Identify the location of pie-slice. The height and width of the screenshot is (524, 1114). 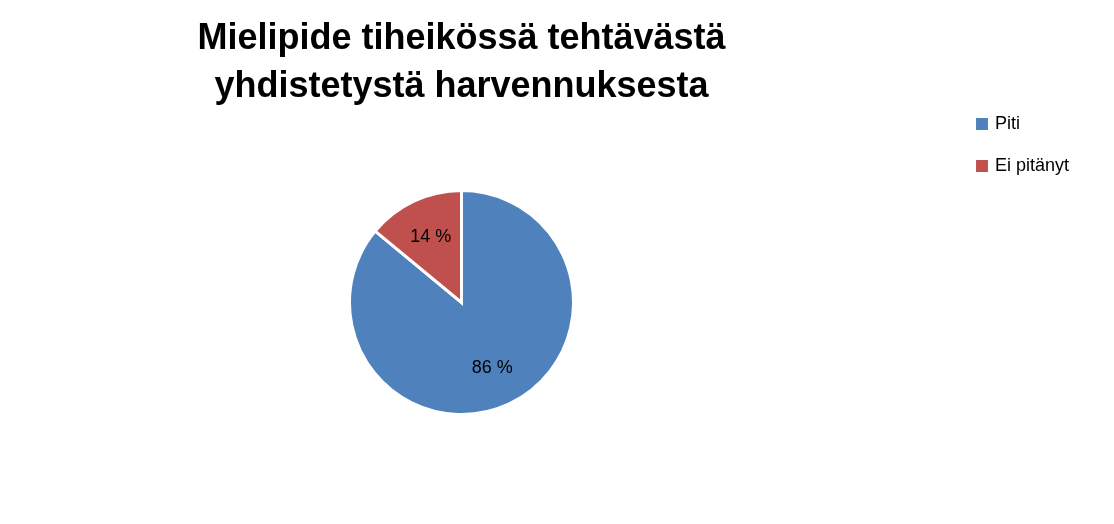
(461, 302).